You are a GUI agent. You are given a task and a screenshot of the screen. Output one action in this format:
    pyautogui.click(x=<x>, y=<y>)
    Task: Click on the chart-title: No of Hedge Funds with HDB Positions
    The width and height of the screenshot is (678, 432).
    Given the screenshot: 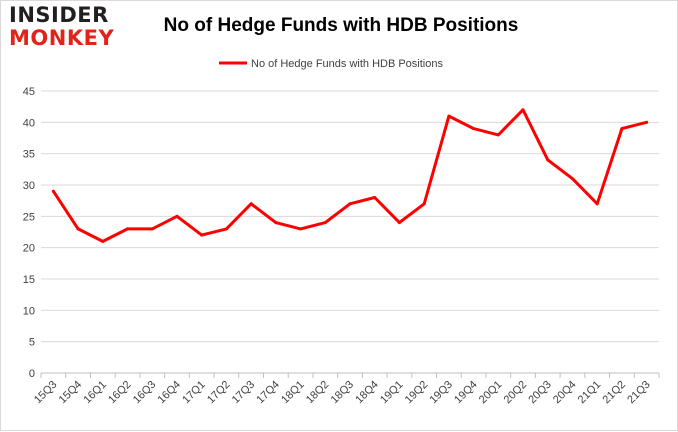 What is the action you would take?
    pyautogui.click(x=341, y=25)
    